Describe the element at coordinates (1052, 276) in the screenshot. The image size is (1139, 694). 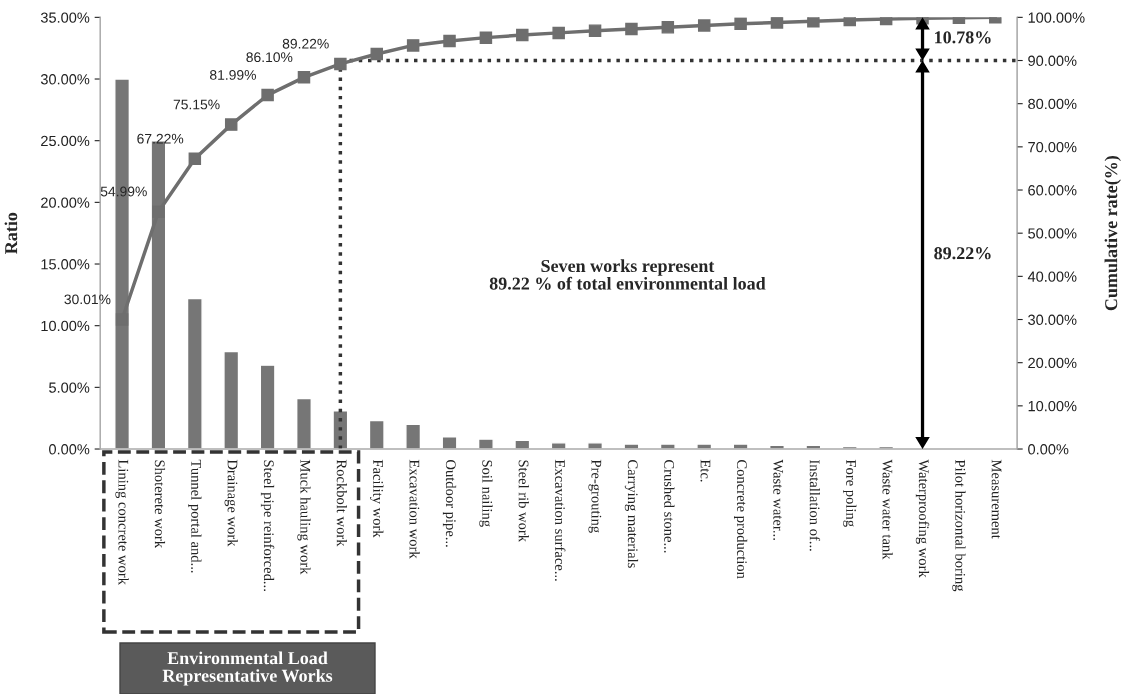
I see `y2-tick-label: 40.00%` at that location.